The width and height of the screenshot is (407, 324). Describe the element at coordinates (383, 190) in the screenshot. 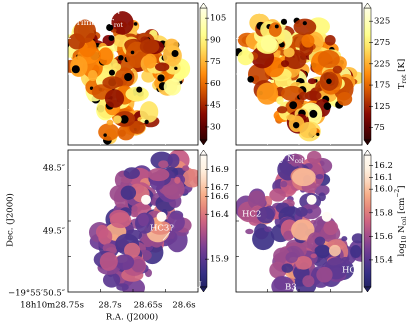

I see `colorbar-tick-label: 16.0` at that location.